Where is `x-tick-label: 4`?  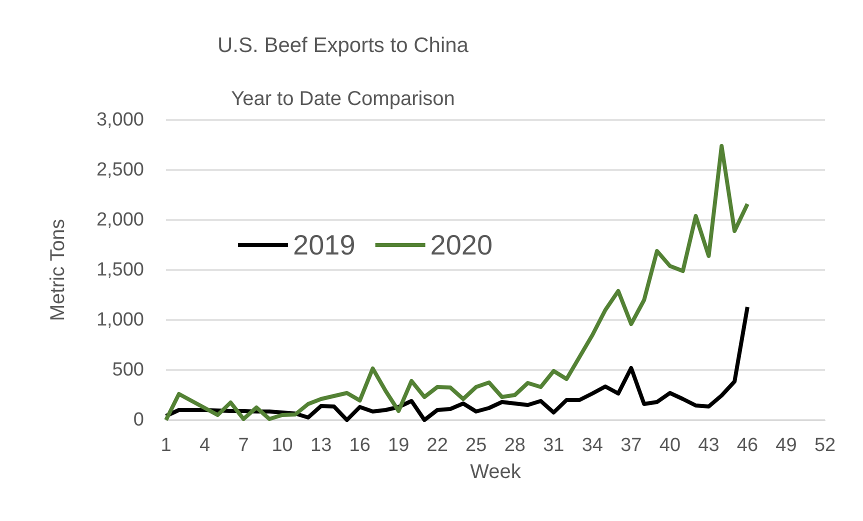 x-tick-label: 4 is located at coordinates (204, 445).